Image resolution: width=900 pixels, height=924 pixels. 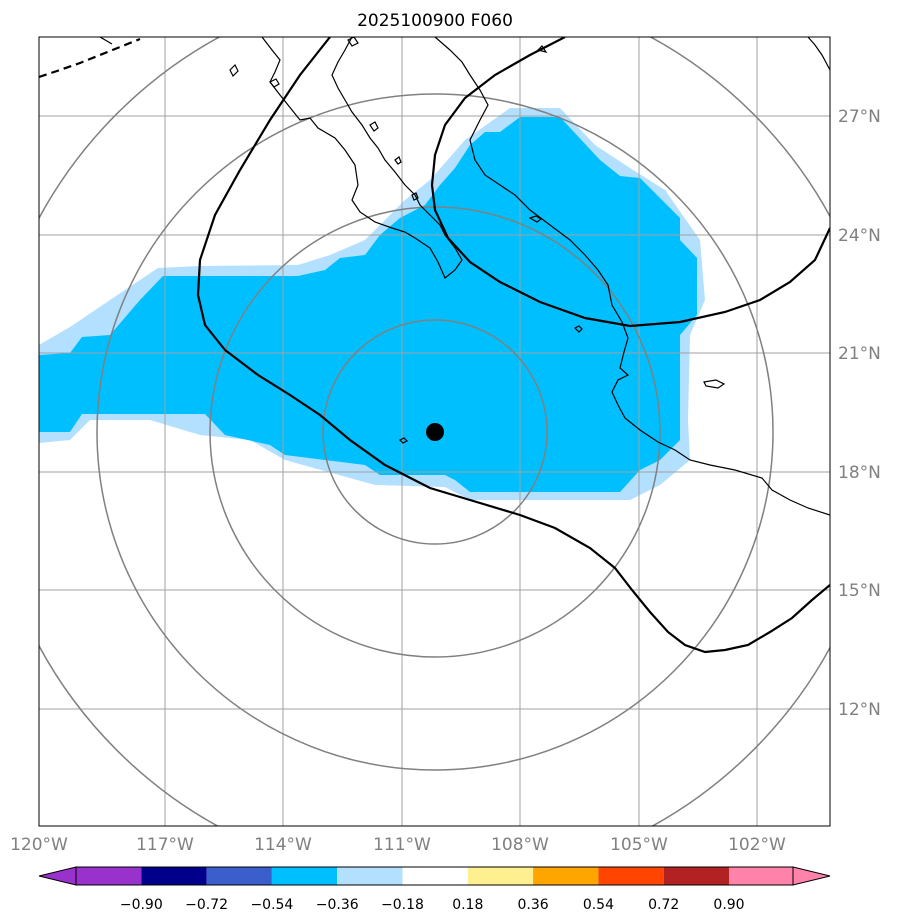 What do you see at coordinates (165, 845) in the screenshot?
I see `lon-label: 117°W` at bounding box center [165, 845].